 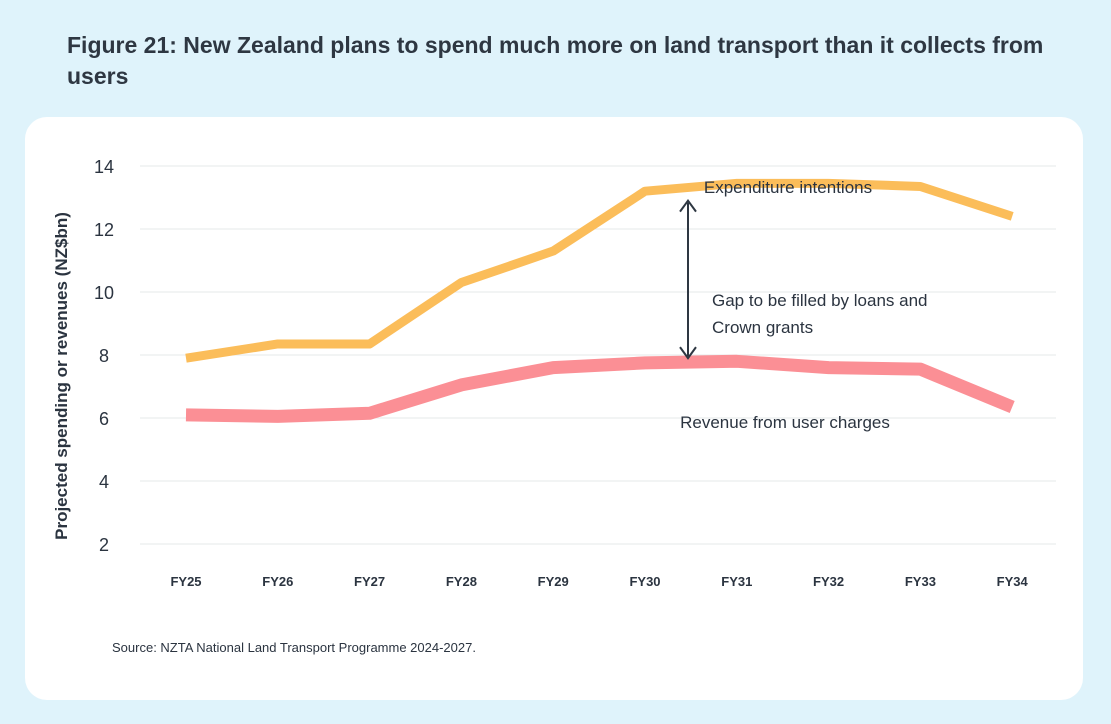 I want to click on y-axis-ticks: 2 4 6 8 10 12 14, so click(x=104, y=356).